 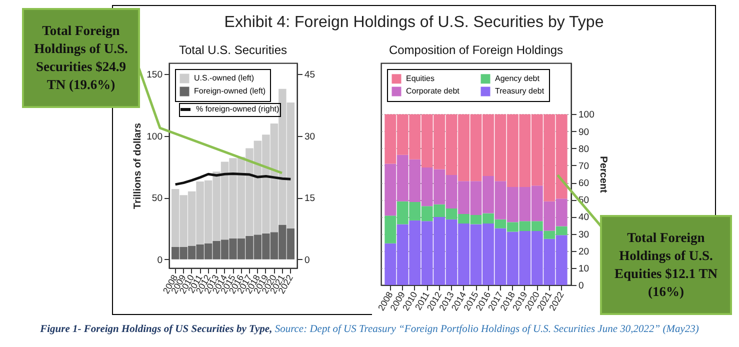 I want to click on legend-label: Corporate debt, so click(x=433, y=91).